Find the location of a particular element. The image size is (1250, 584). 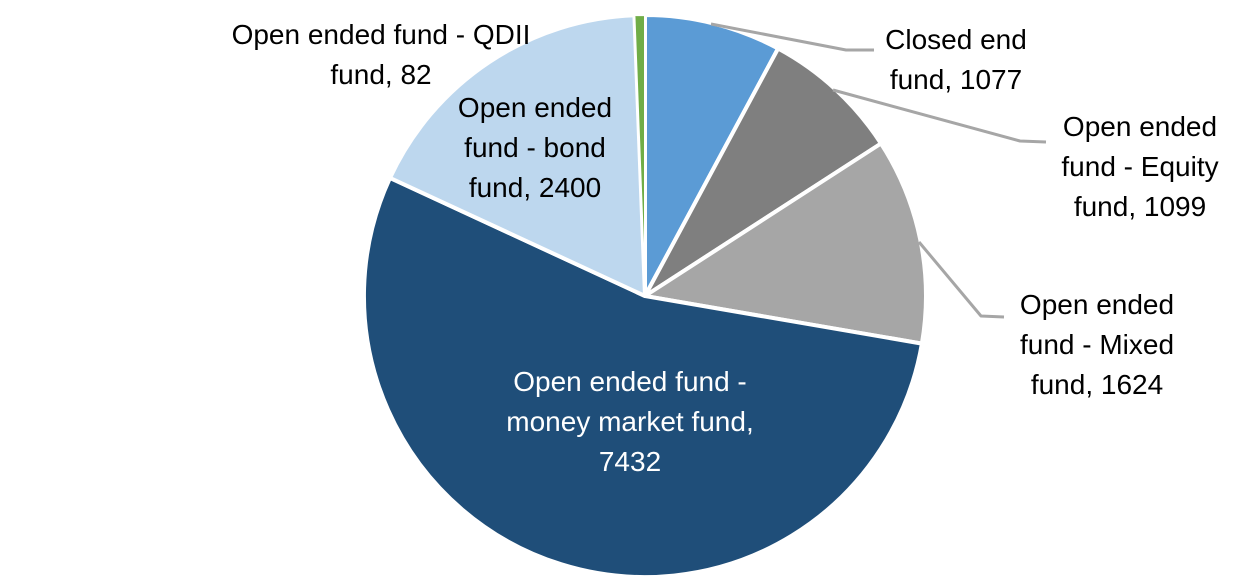

pie-slice-open-ended-fund-bond is located at coordinates (517, 155).